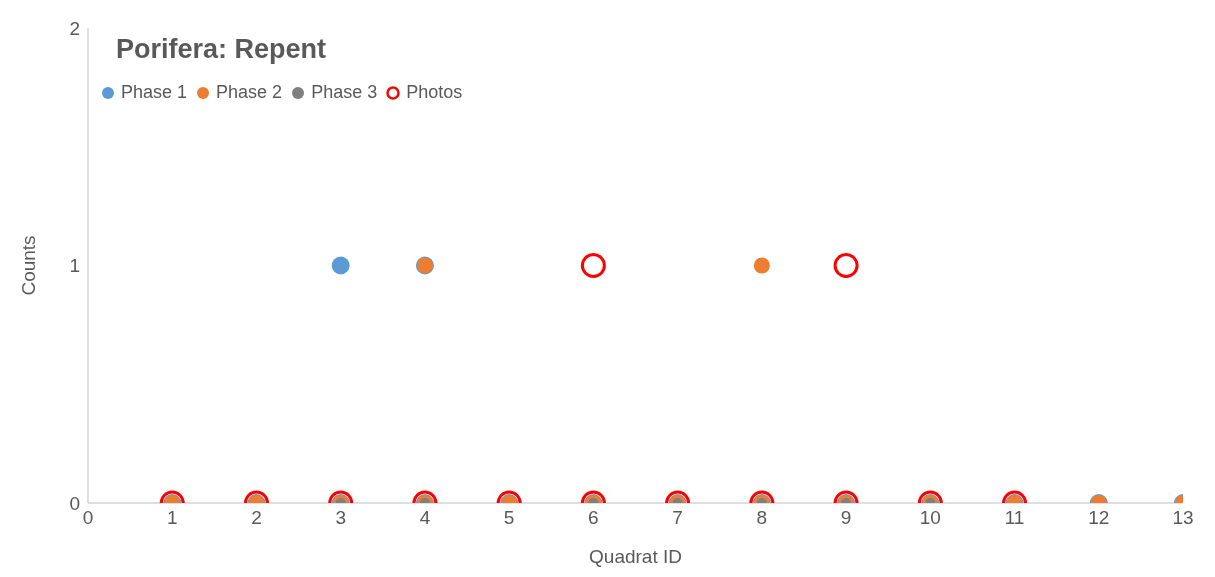  I want to click on x-tick-label: 10, so click(930, 518).